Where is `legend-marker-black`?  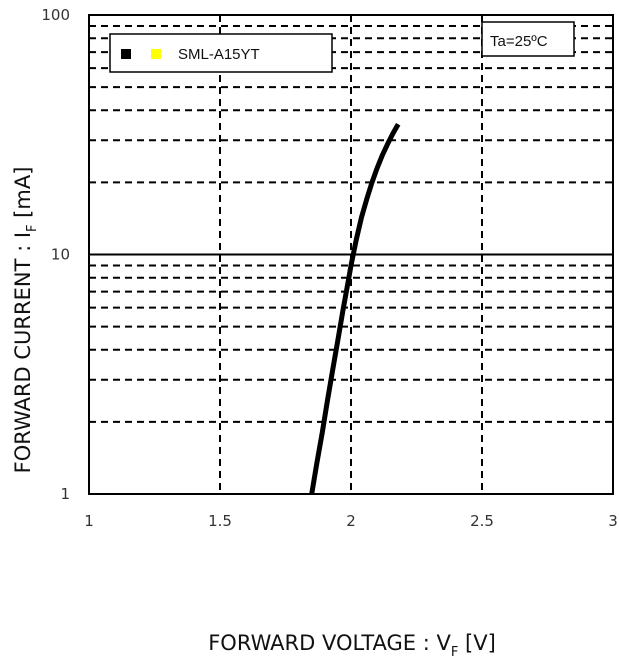 legend-marker-black is located at coordinates (126, 54).